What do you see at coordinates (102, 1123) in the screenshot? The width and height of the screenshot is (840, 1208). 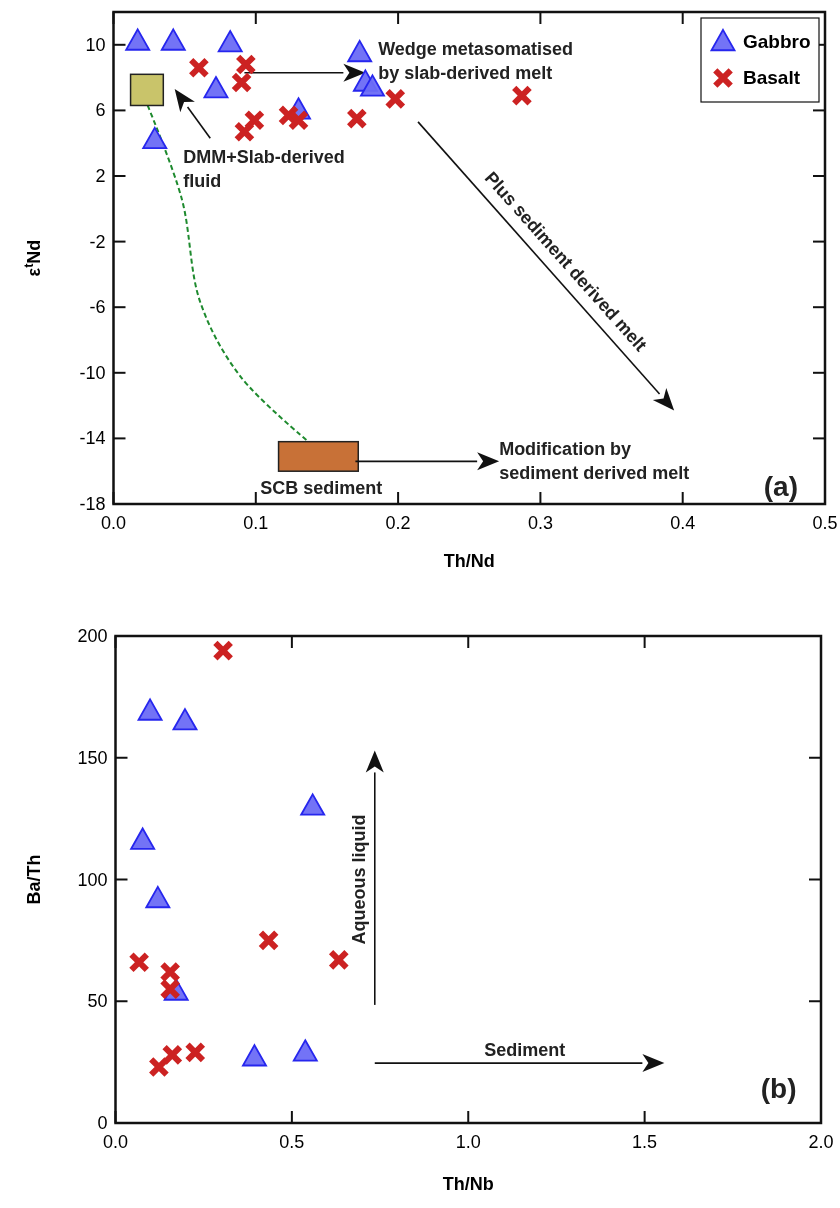 I see `y-tick-label: 0` at bounding box center [102, 1123].